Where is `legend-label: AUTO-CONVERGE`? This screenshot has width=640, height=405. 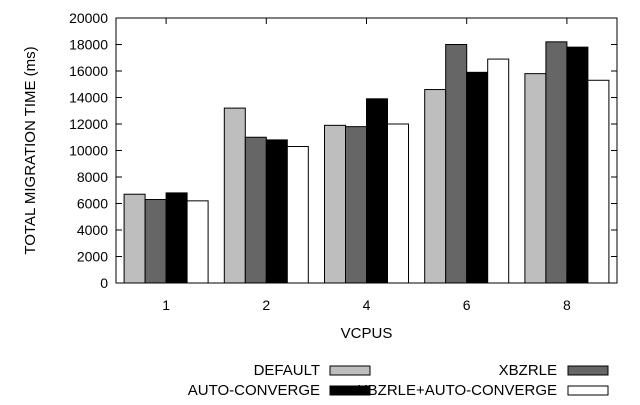 legend-label: AUTO-CONVERGE is located at coordinates (254, 390).